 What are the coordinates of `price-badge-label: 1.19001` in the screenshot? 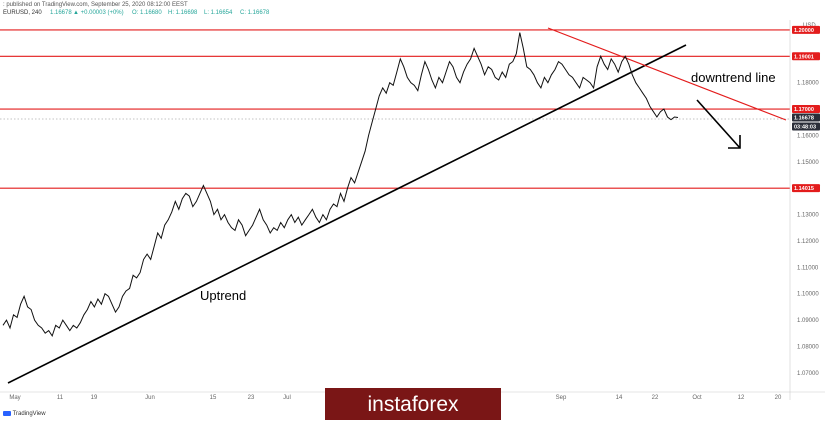 It's located at (804, 57).